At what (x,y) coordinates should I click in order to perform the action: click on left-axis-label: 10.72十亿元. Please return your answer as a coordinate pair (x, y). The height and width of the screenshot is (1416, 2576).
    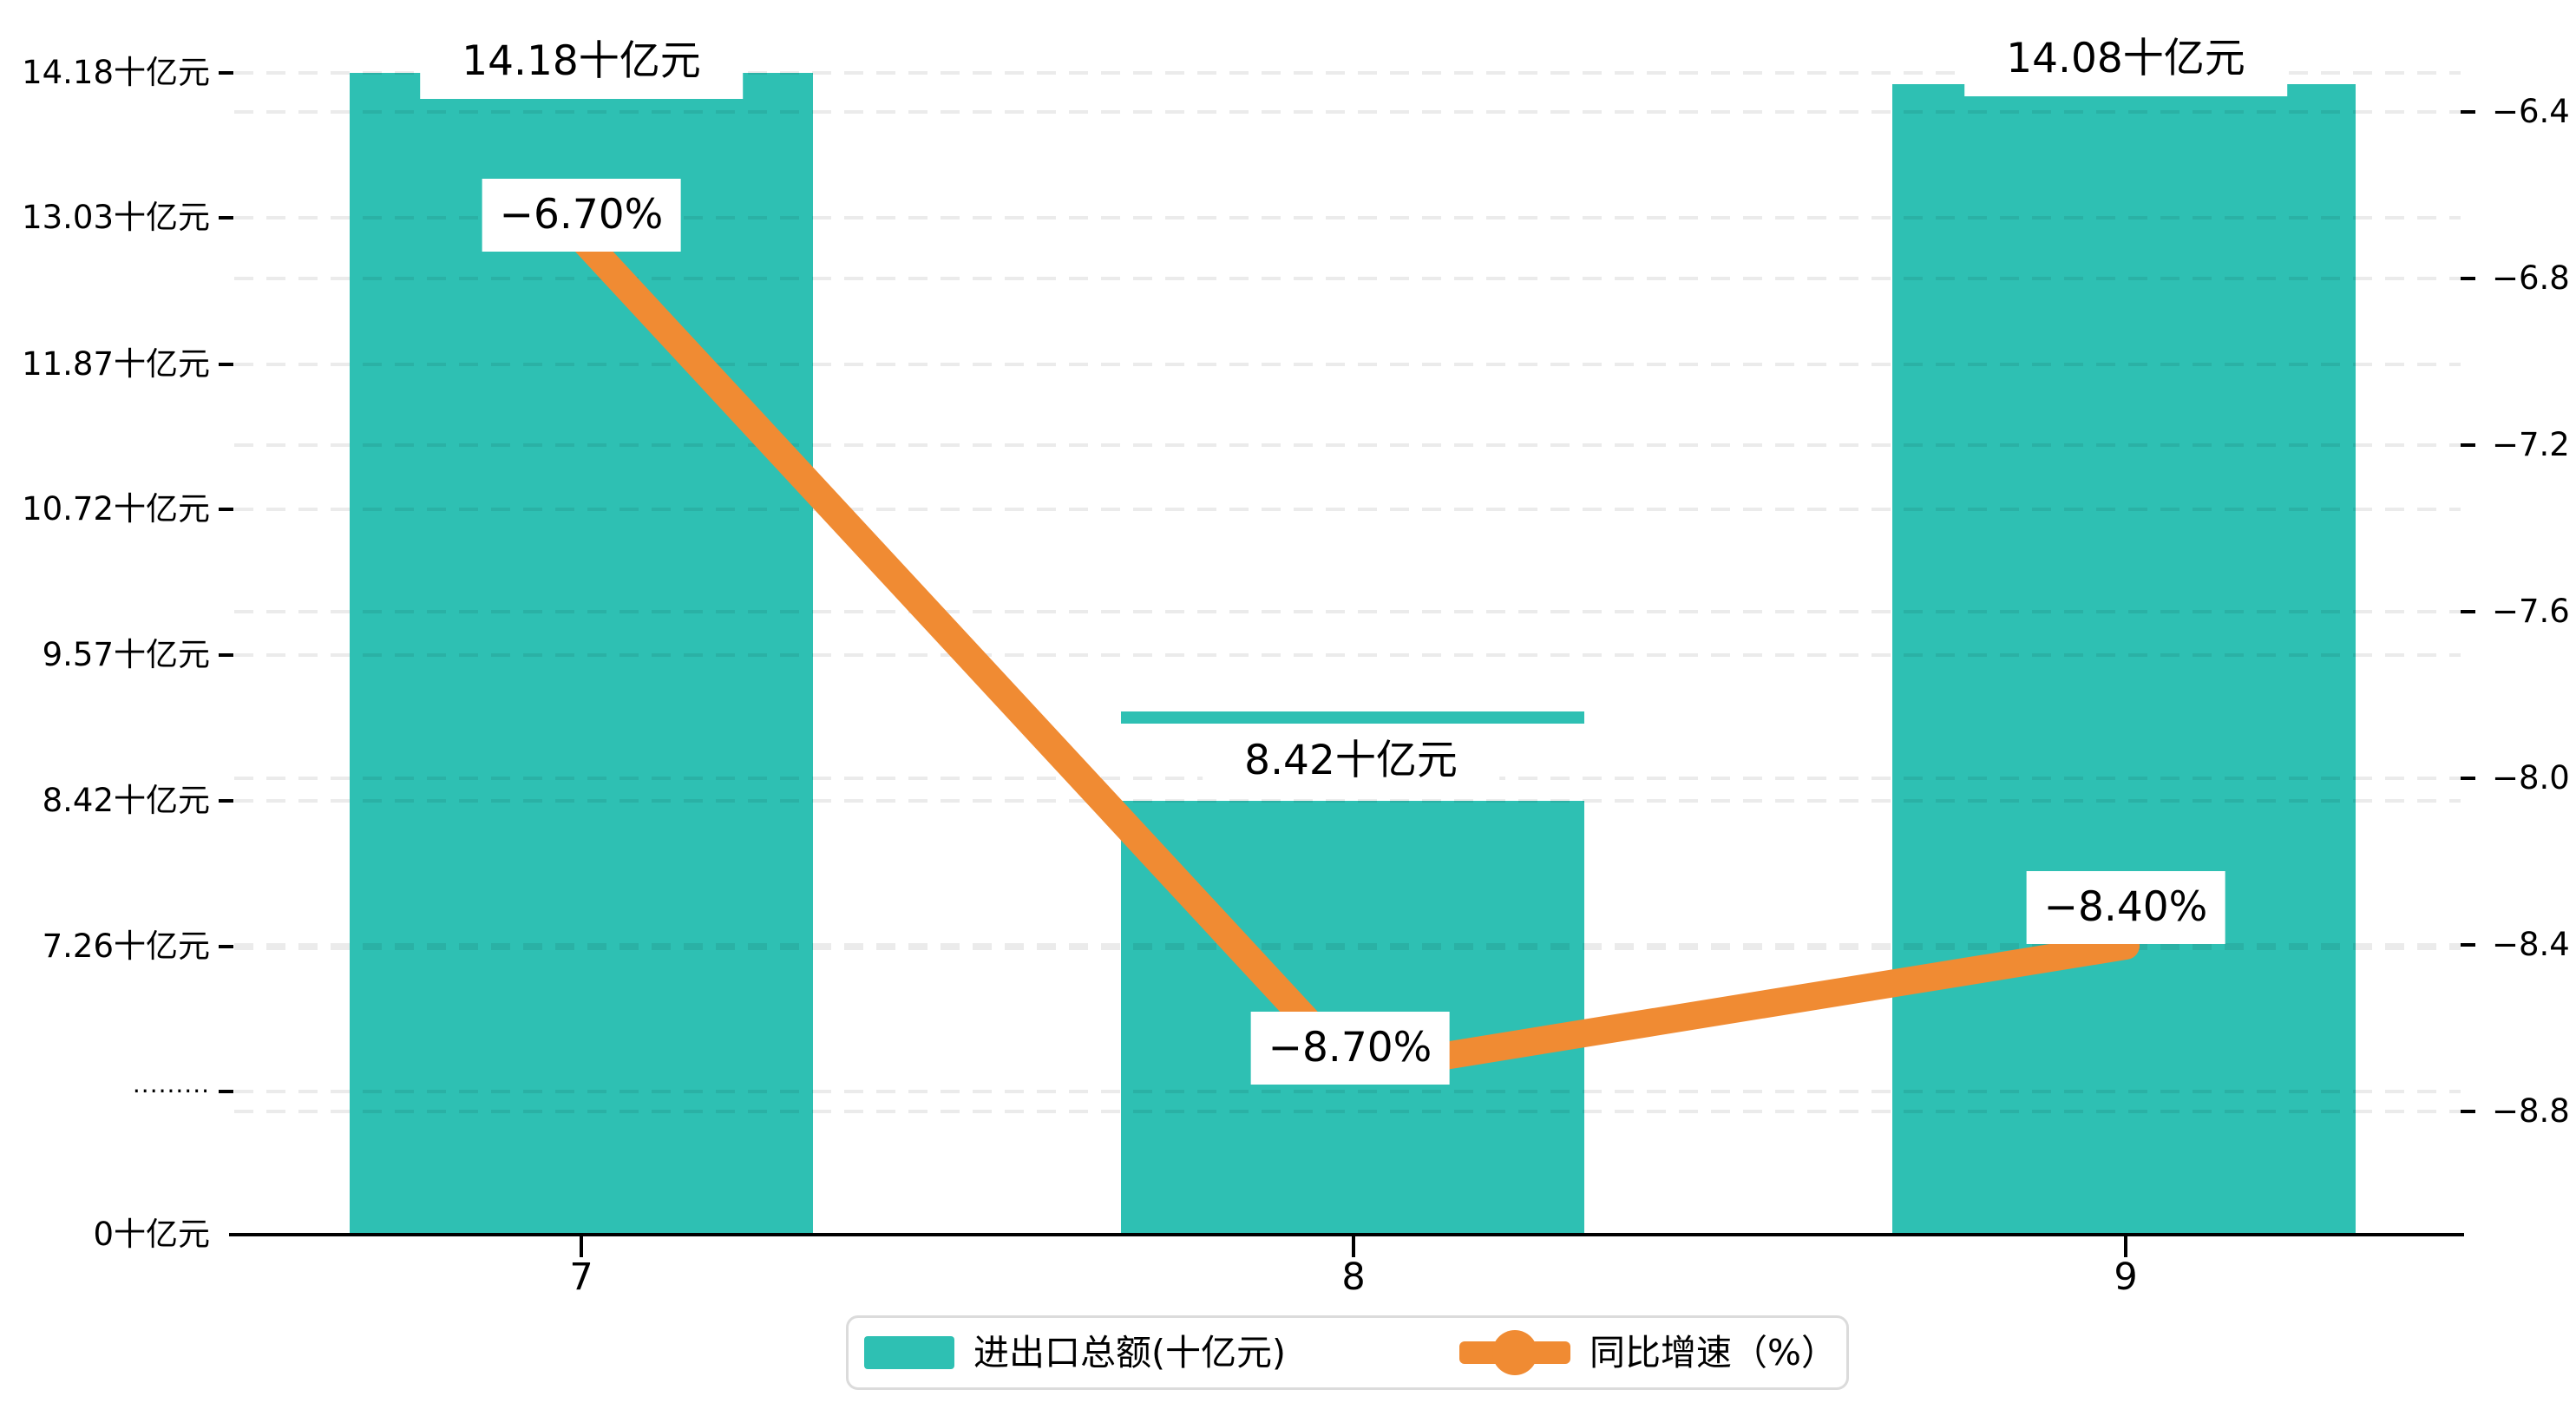
    Looking at the image, I should click on (116, 509).